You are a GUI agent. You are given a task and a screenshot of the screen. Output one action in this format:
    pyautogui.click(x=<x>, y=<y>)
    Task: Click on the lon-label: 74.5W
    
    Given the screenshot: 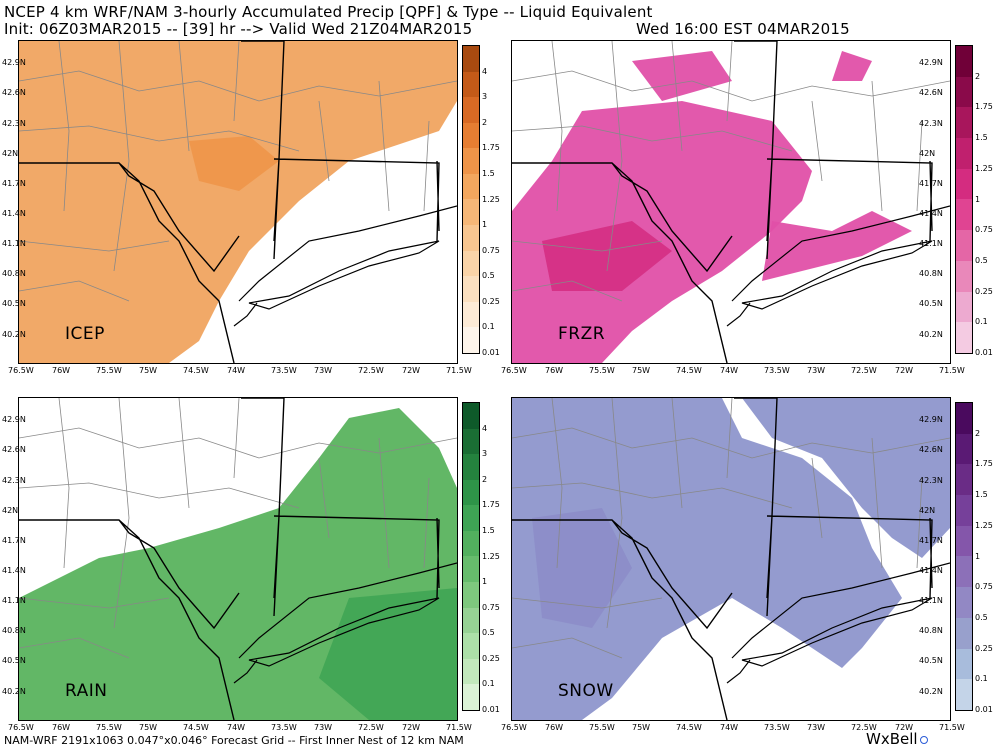 What is the action you would take?
    pyautogui.click(x=196, y=727)
    